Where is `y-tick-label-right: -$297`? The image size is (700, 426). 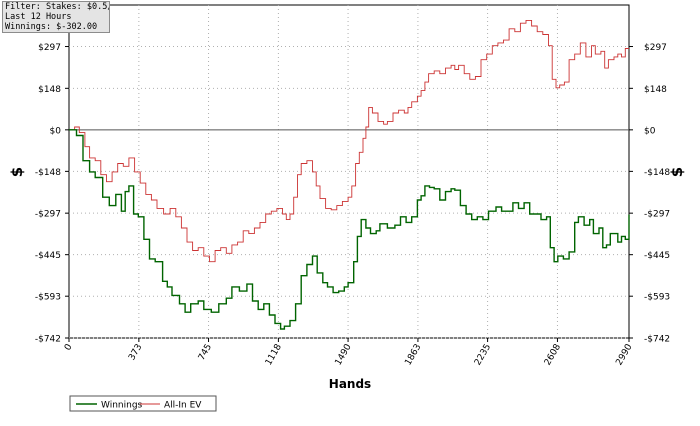
y-tick-label-right: -$297 is located at coordinates (657, 215).